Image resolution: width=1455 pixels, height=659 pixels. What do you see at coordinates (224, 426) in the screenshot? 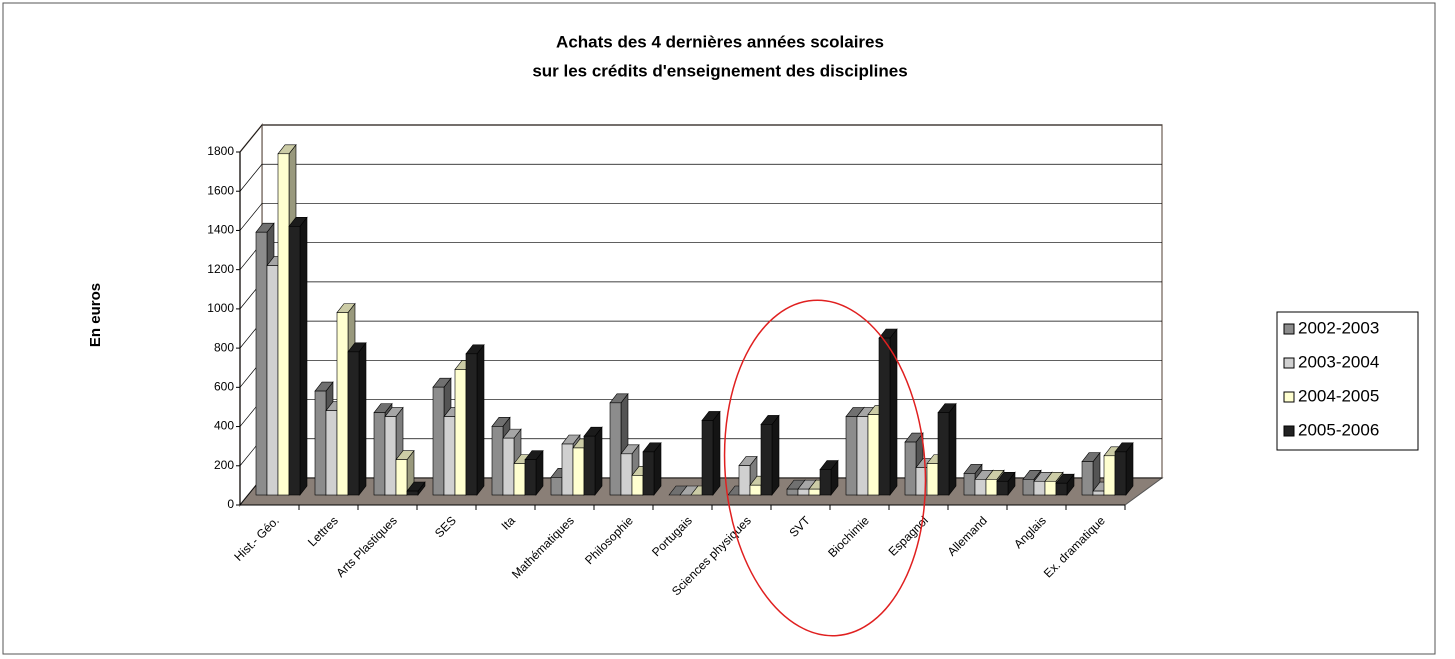
I see `y-tick-label: 400` at bounding box center [224, 426].